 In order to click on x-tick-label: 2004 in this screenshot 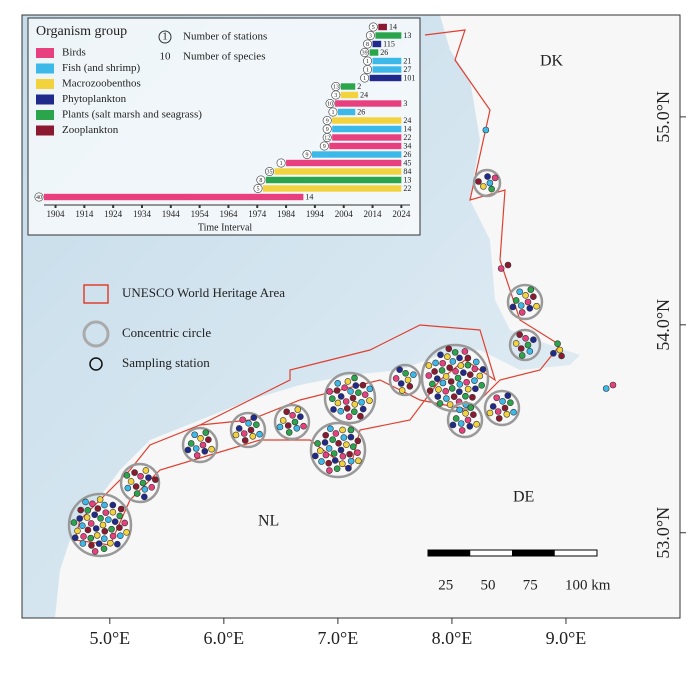, I will do `click(344, 214)`.